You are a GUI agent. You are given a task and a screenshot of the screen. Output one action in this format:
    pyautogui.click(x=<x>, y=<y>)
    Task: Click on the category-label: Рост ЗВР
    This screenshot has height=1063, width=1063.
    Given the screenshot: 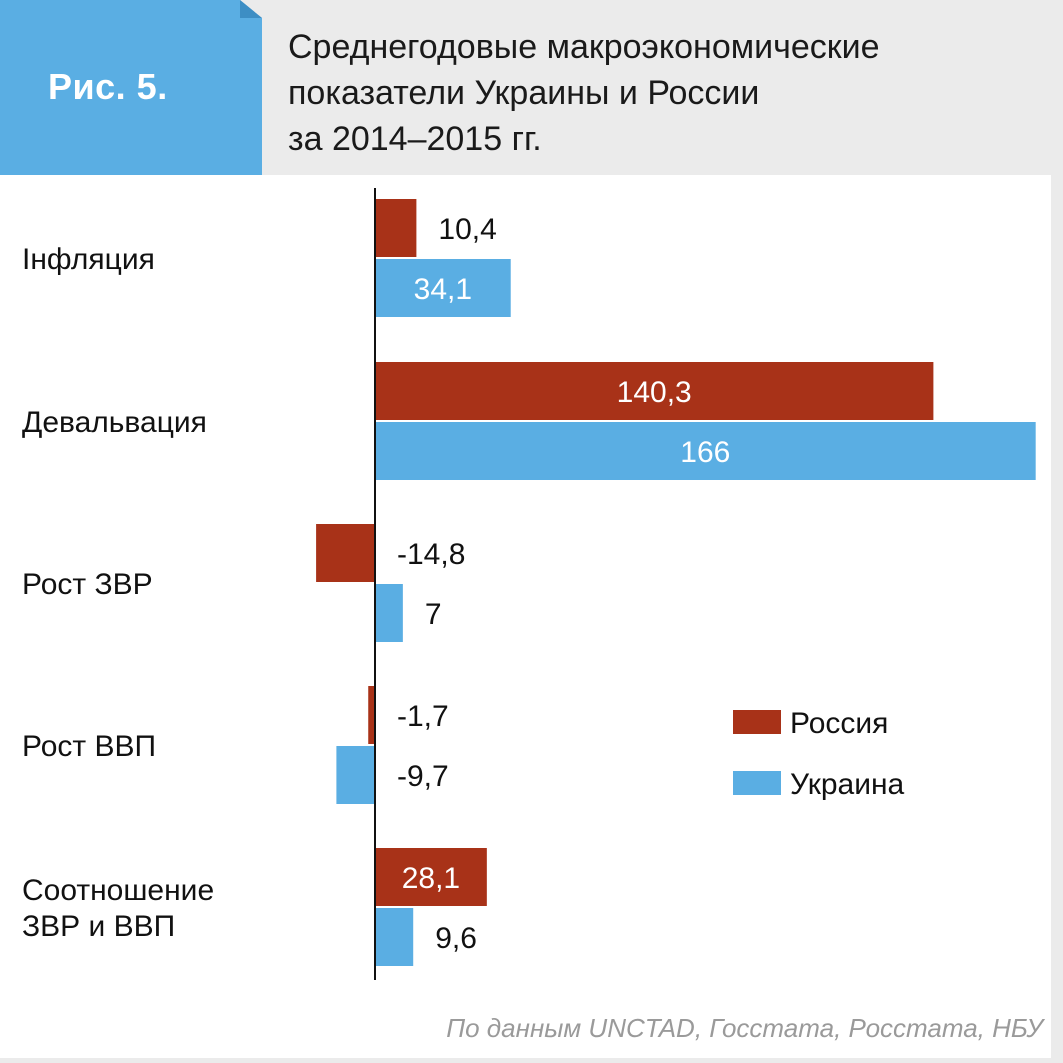 What is the action you would take?
    pyautogui.click(x=87, y=584)
    